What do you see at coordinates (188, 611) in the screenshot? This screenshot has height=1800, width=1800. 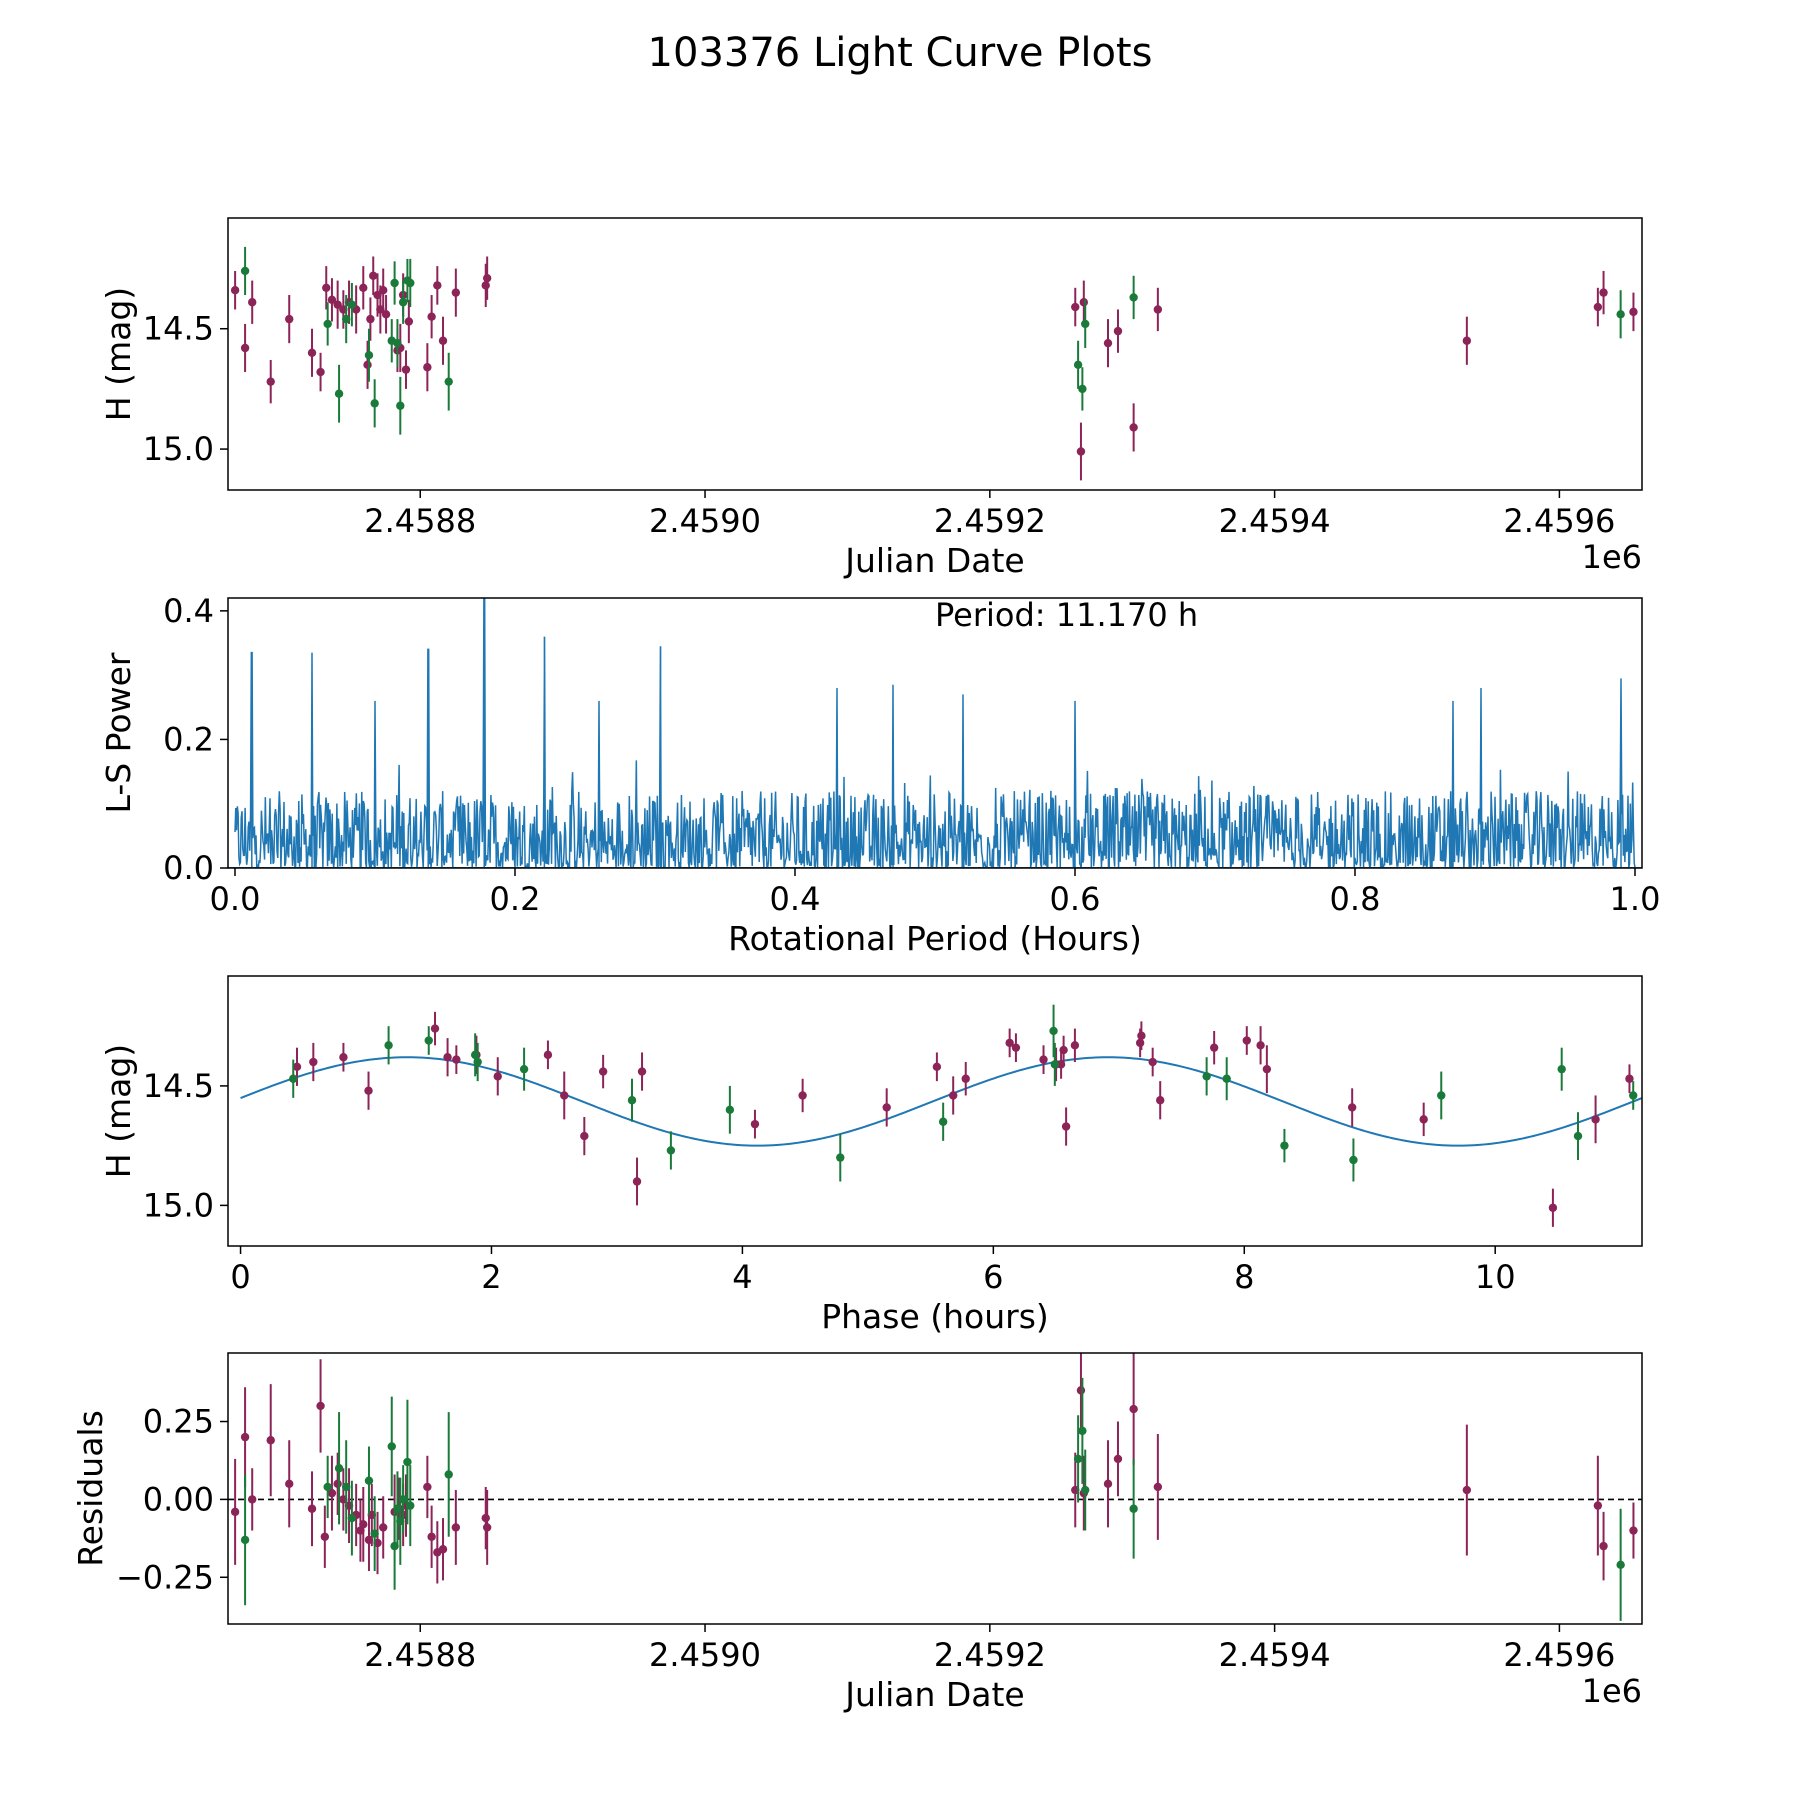 I see `y-tick-label: 0.4` at bounding box center [188, 611].